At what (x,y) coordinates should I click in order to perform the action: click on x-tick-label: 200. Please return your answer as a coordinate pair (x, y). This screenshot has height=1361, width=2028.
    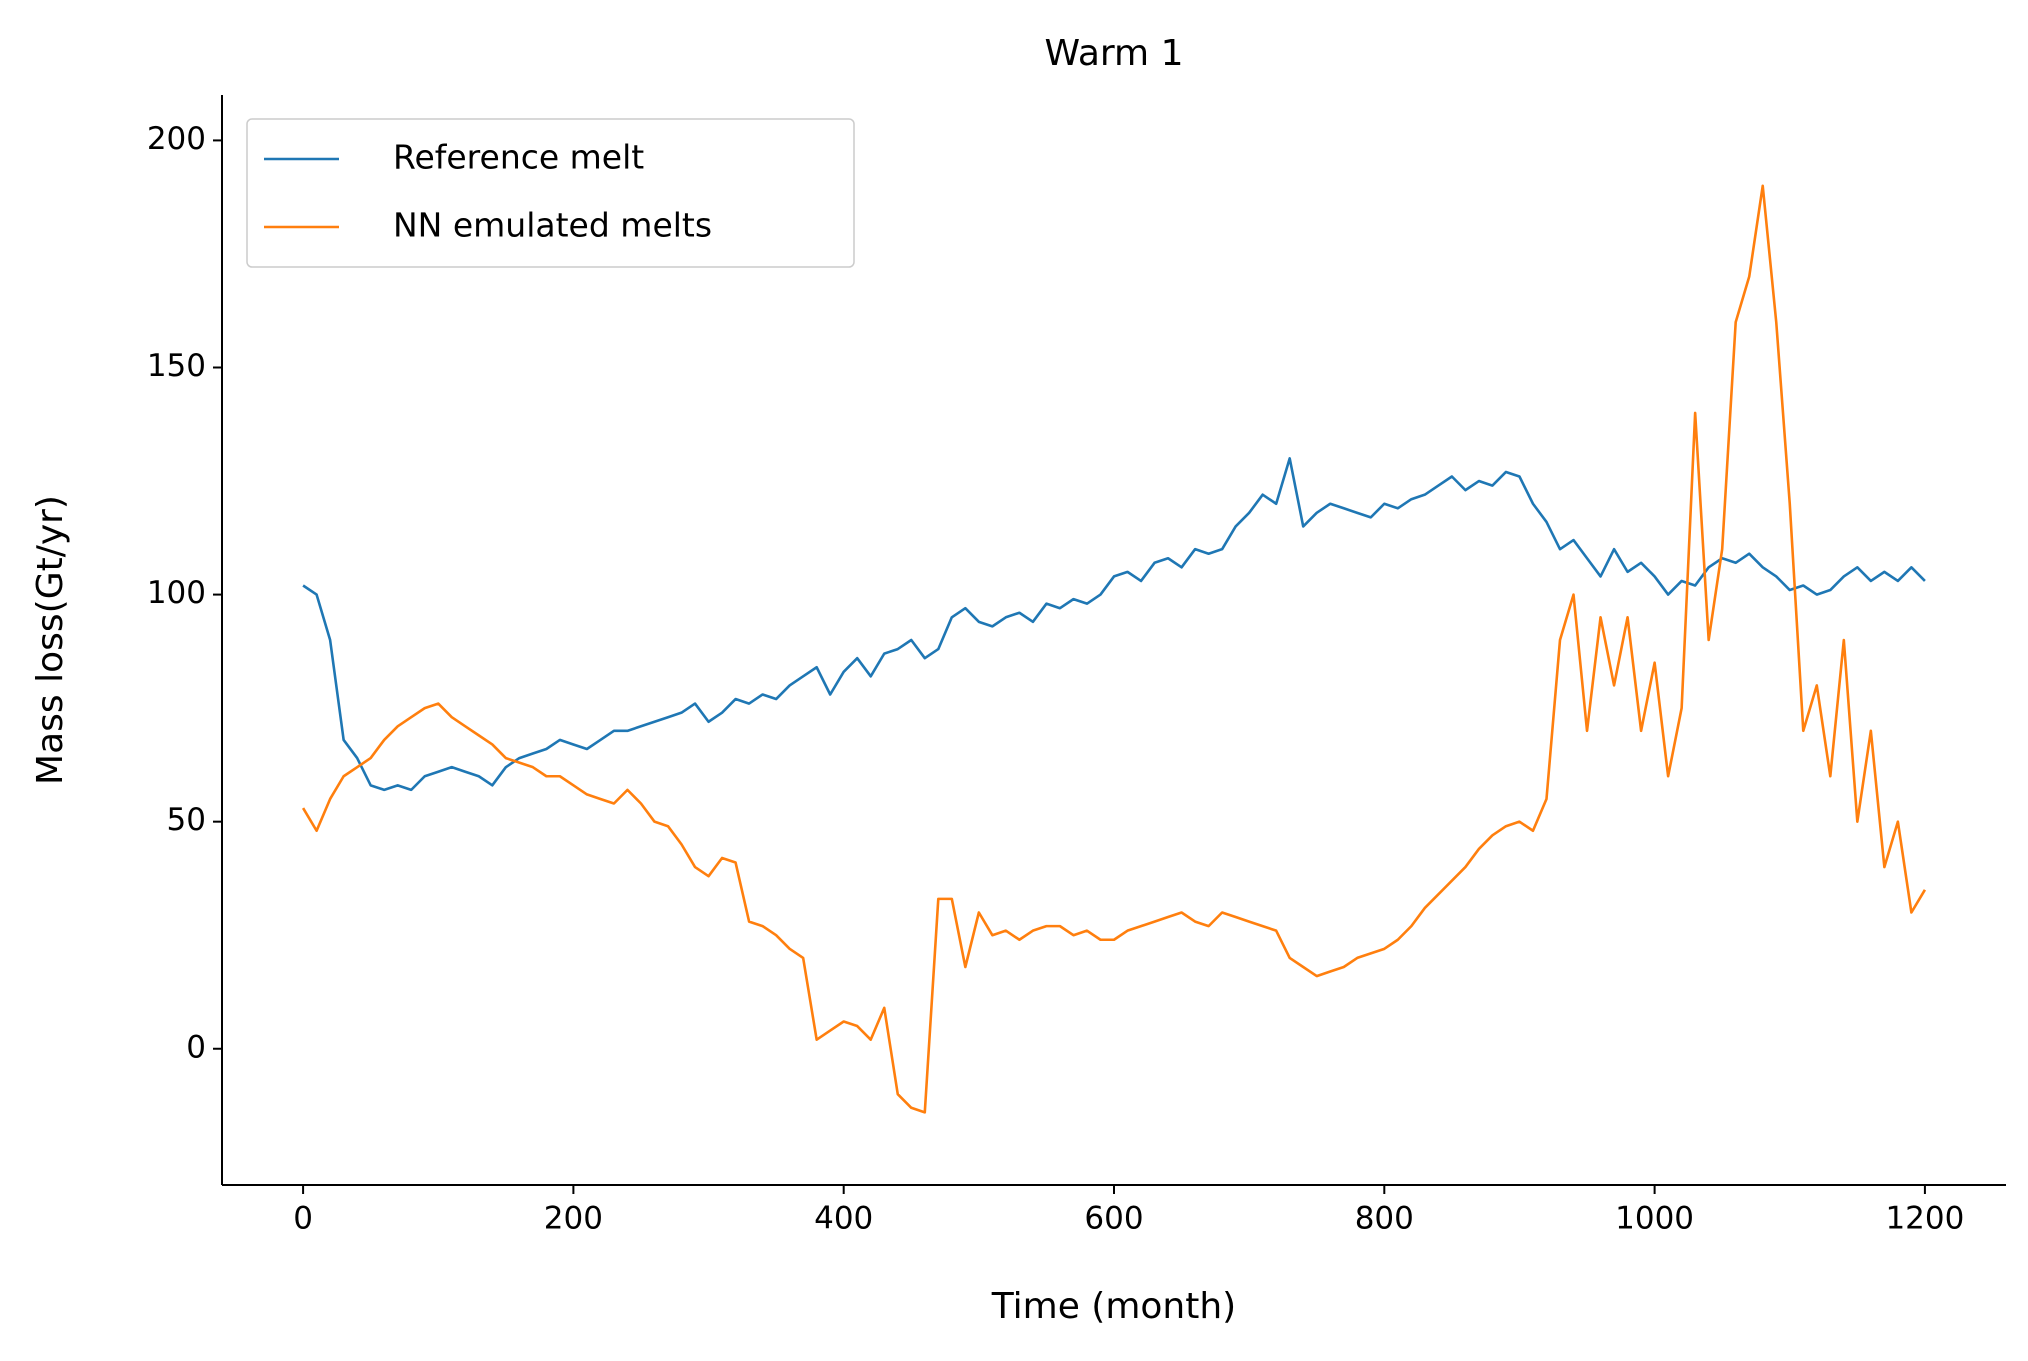
    Looking at the image, I should click on (573, 1219).